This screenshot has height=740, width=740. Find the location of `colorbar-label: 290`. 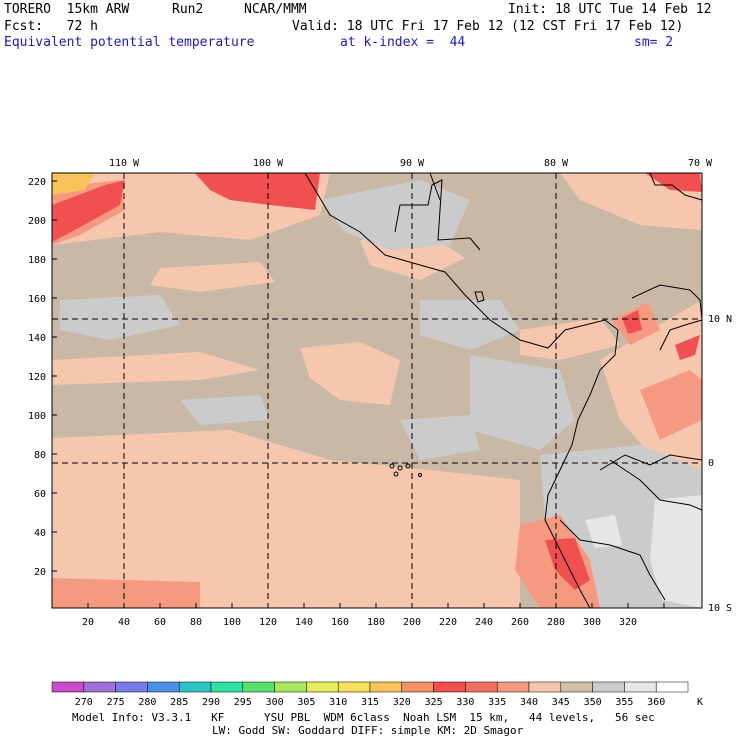

colorbar-label: 290 is located at coordinates (211, 702).